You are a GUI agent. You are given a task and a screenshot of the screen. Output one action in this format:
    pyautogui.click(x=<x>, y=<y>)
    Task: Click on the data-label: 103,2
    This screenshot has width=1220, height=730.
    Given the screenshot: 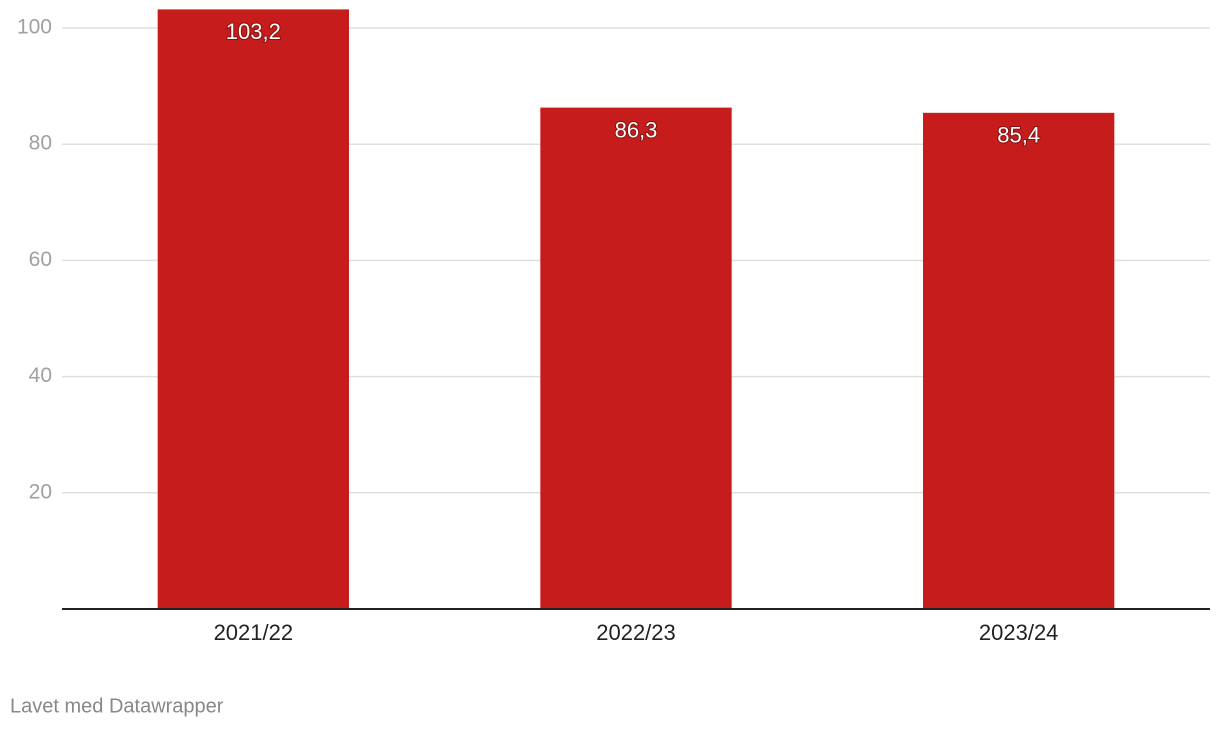 What is the action you would take?
    pyautogui.click(x=253, y=31)
    